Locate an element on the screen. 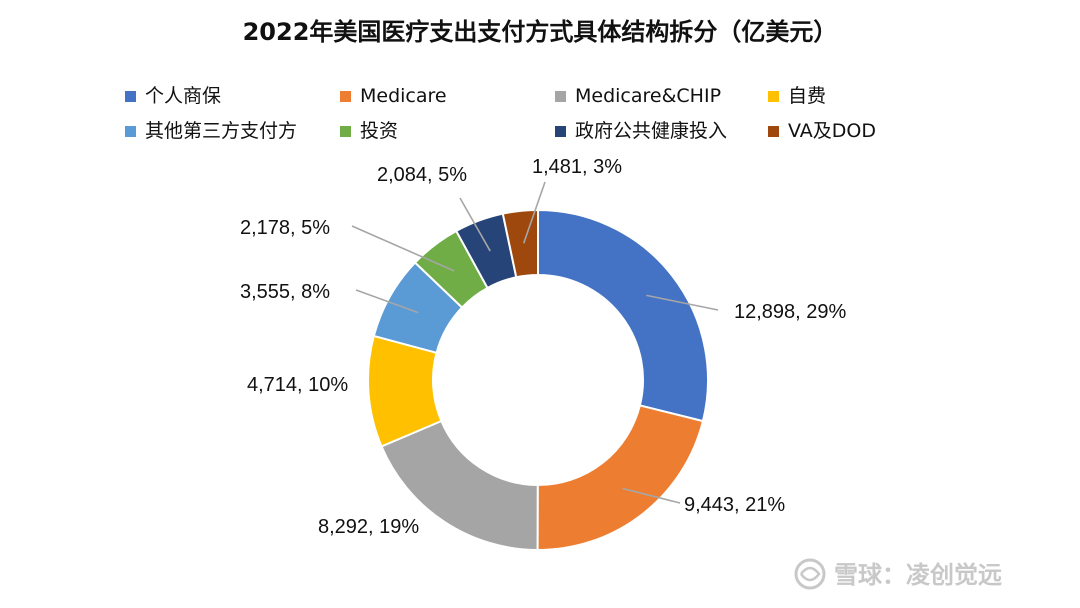  data-label-series-5: 3,555, 8% is located at coordinates (285, 292).